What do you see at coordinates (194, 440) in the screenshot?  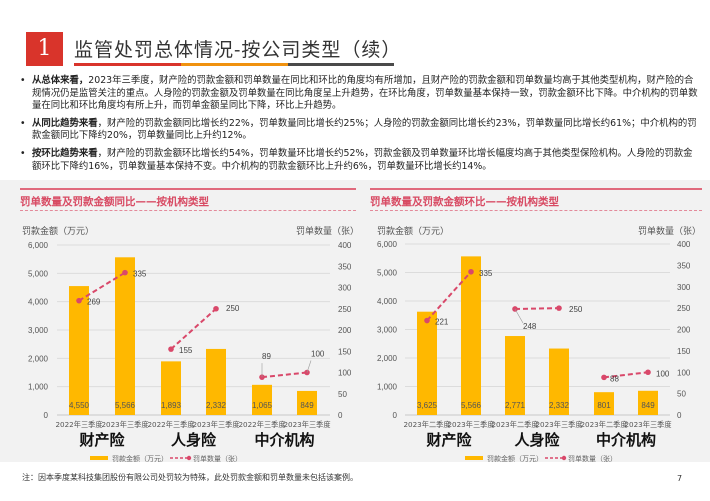 I see `chart1-group-label: 人身险` at bounding box center [194, 440].